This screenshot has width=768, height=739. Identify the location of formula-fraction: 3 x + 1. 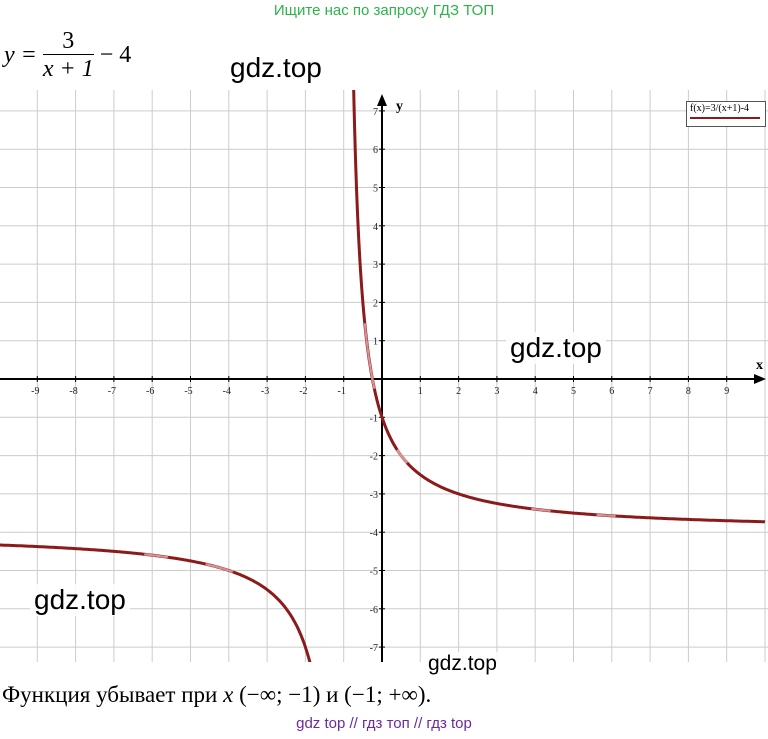
(68, 55).